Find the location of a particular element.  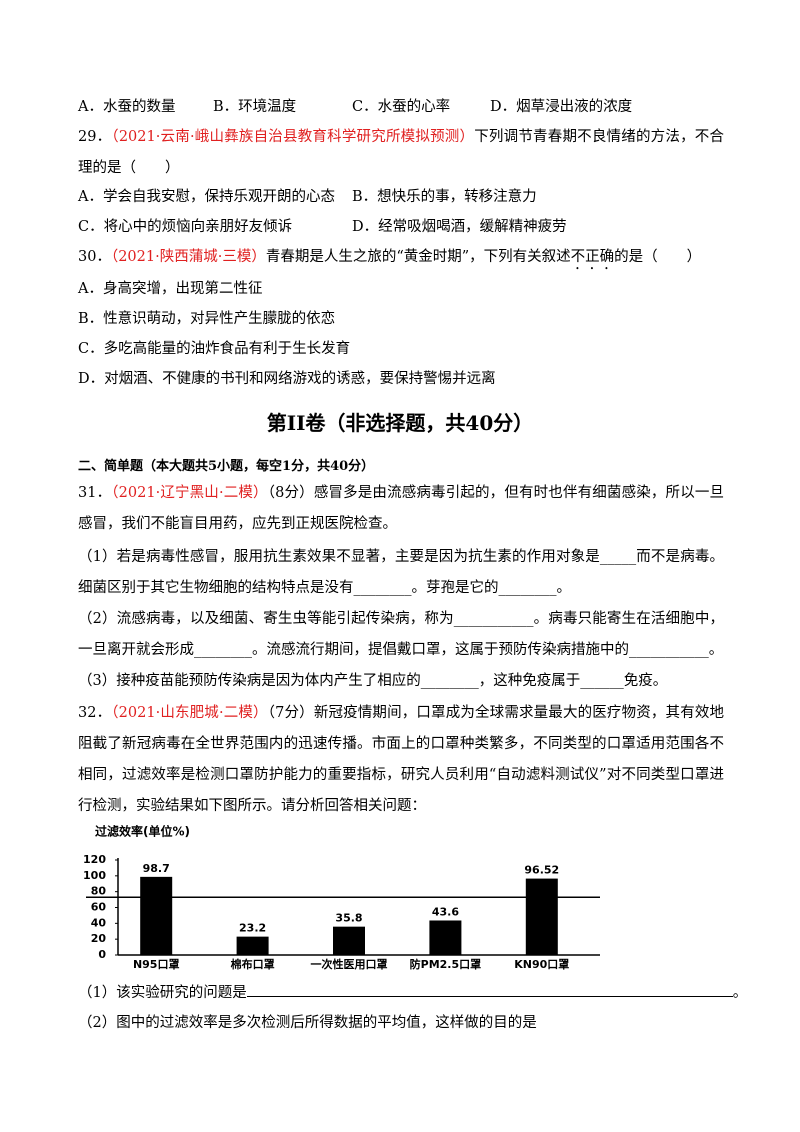

option: C．多吃高能量的油炸食品有利于生长发育 is located at coordinates (214, 349).